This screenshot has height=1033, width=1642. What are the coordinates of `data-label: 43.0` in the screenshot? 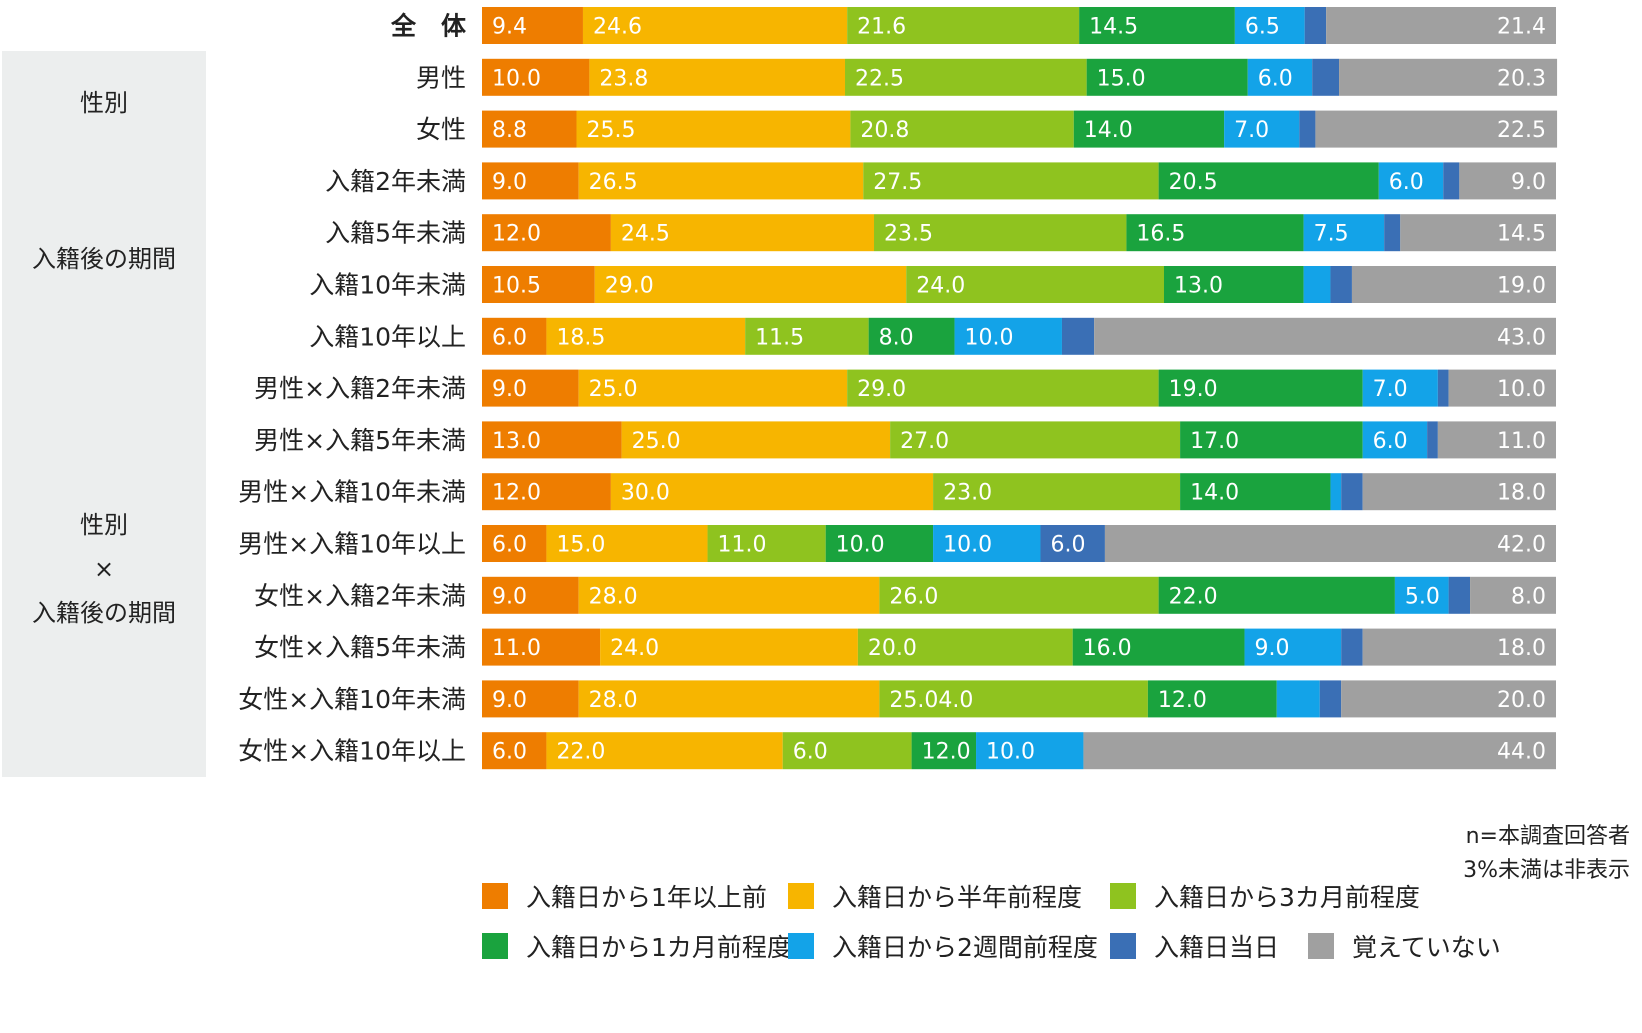 It's located at (1521, 337).